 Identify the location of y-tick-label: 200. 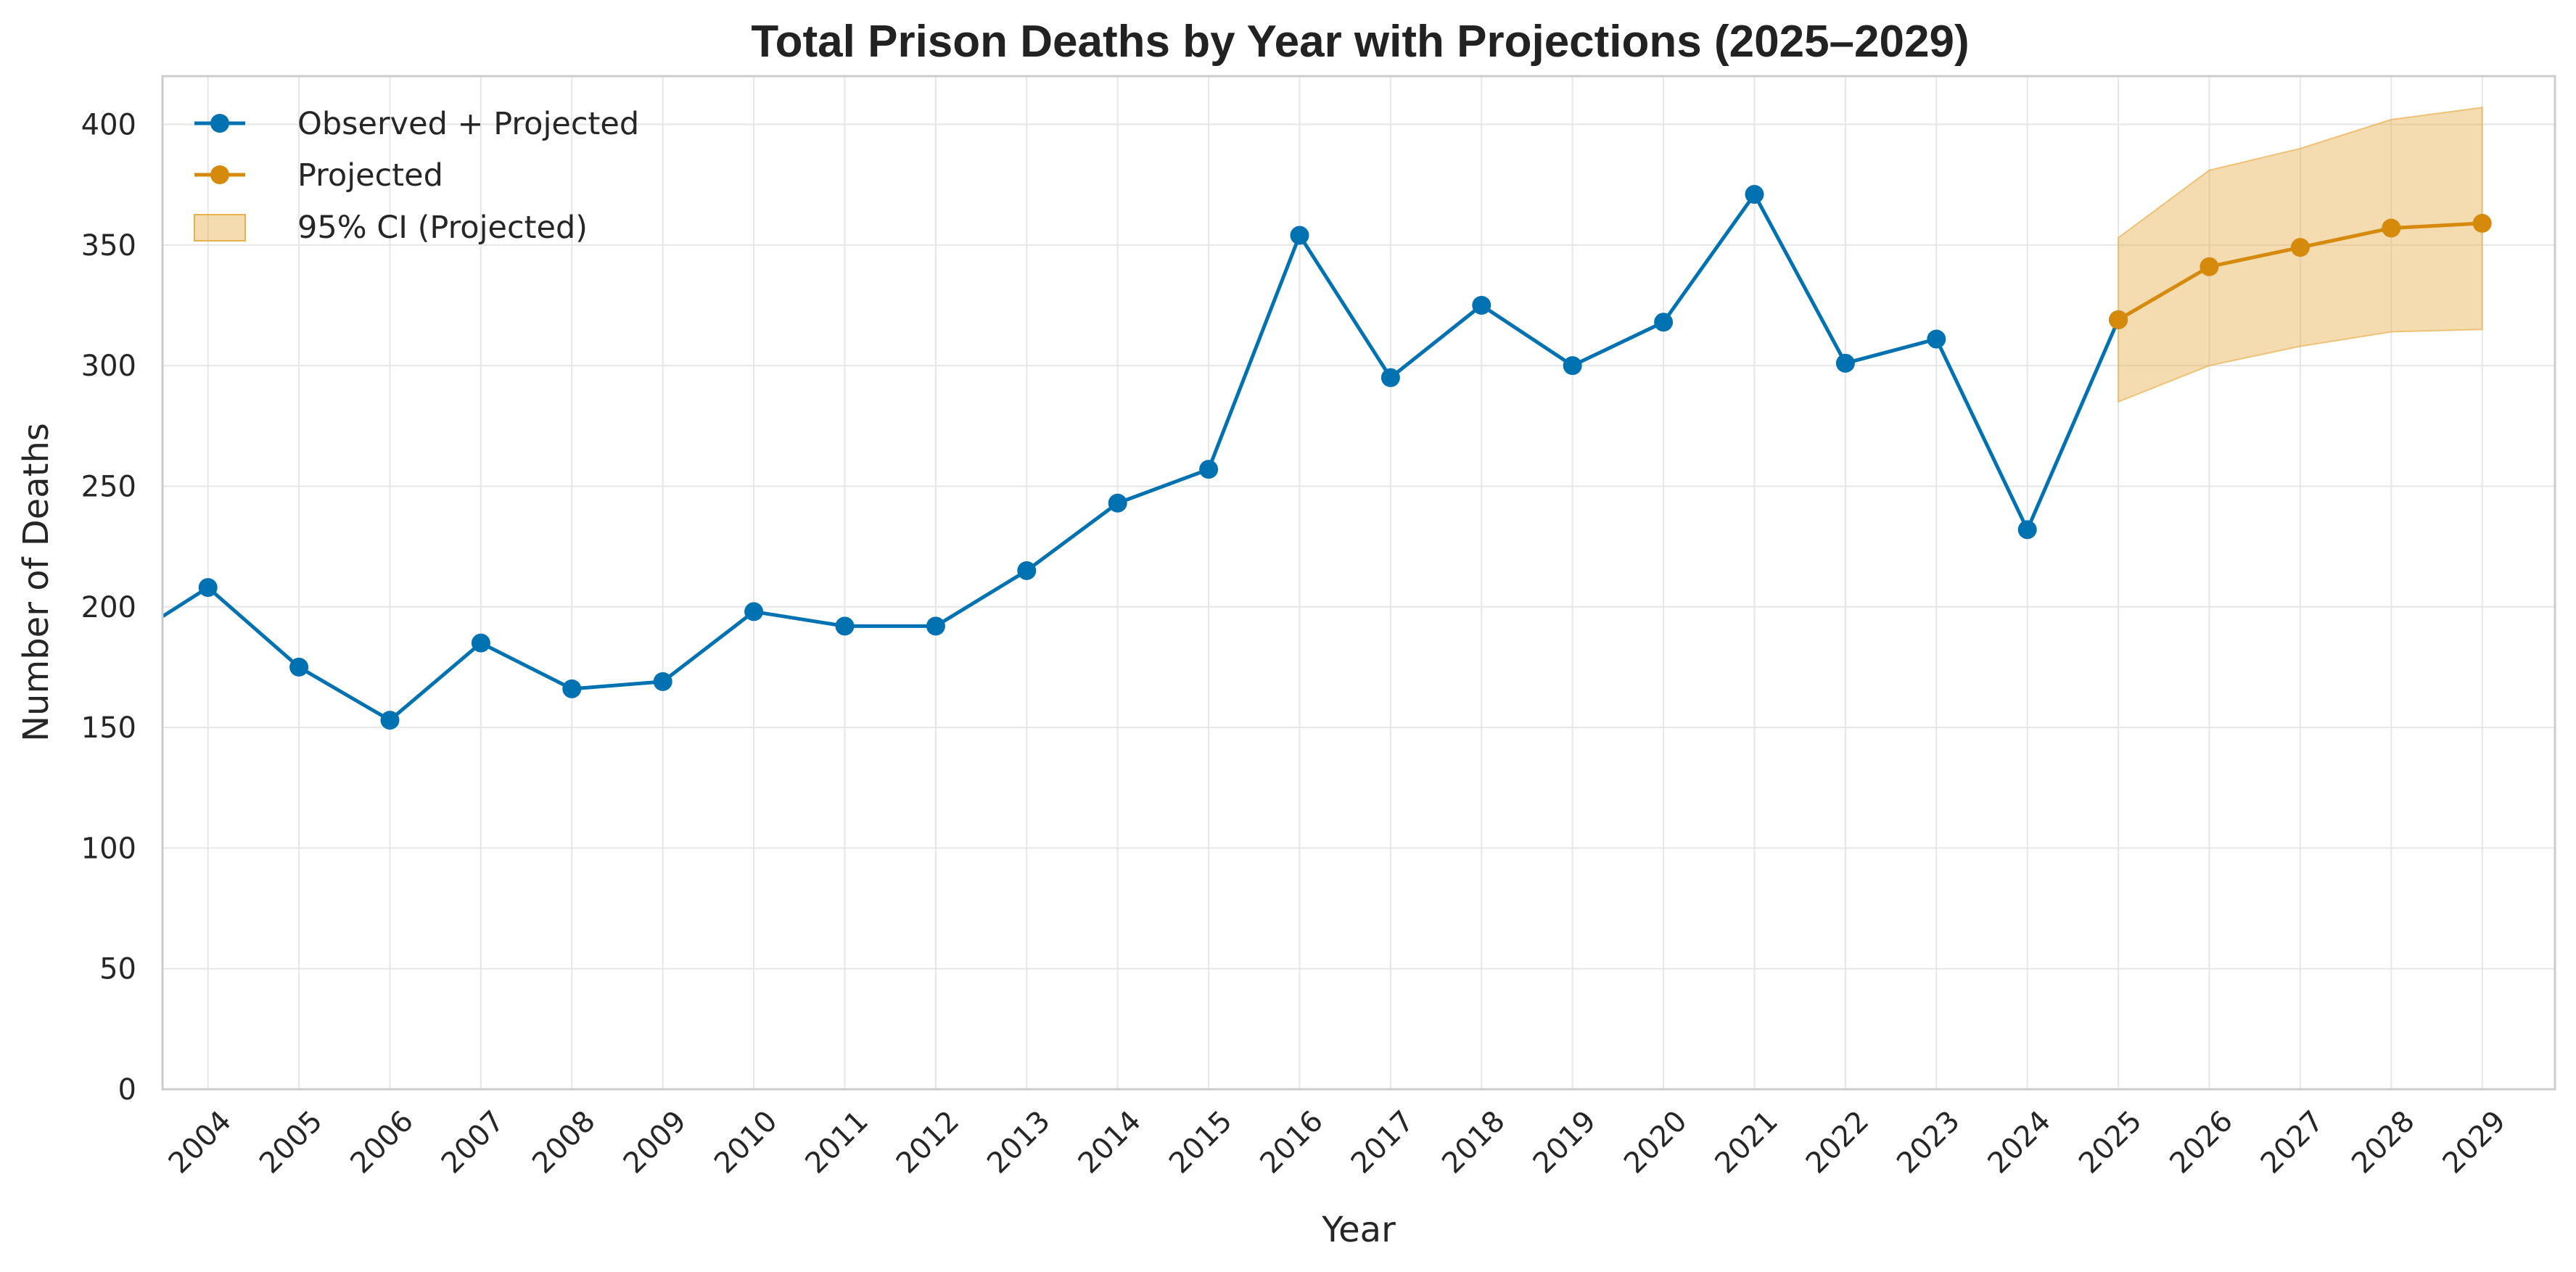
(108, 607).